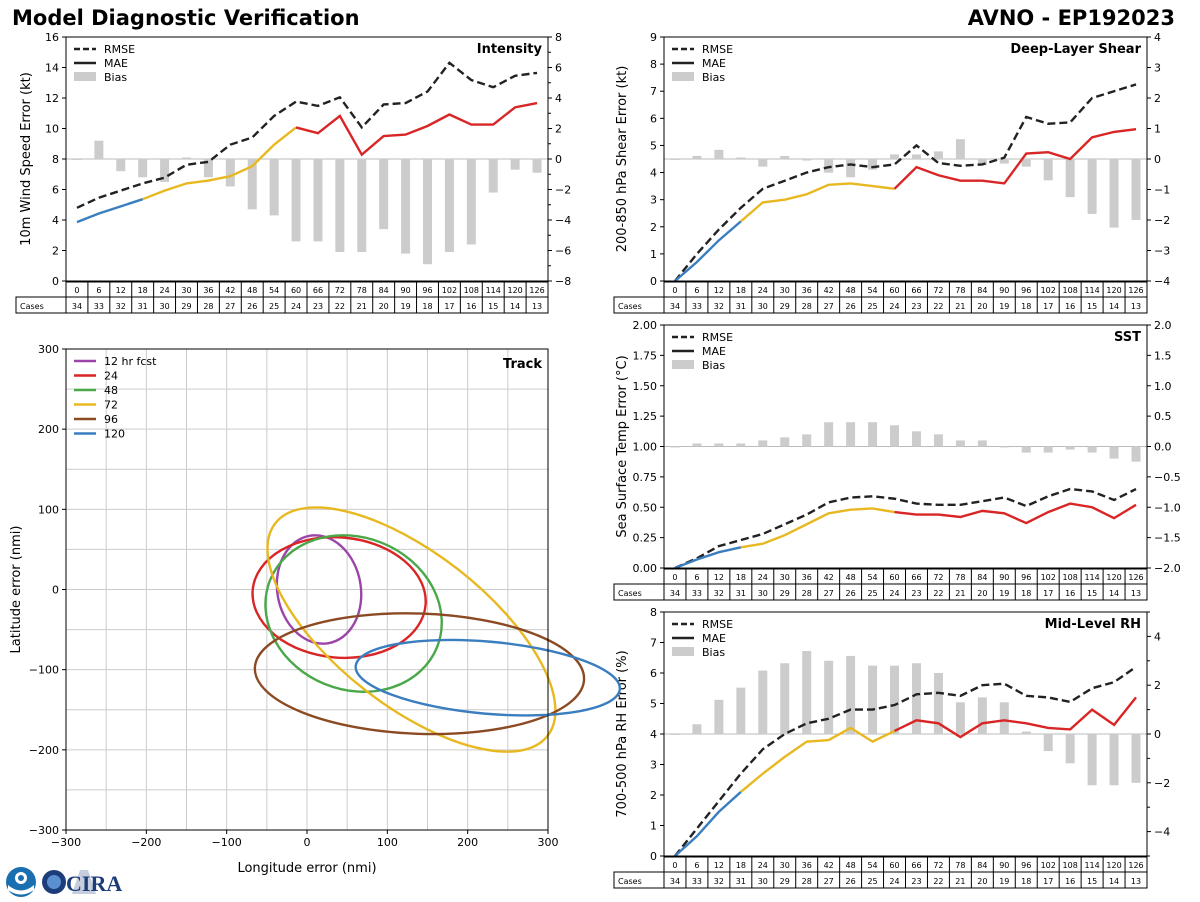 This screenshot has width=1200, height=902. I want to click on rh-legend-bias-swatch, so click(683, 651).